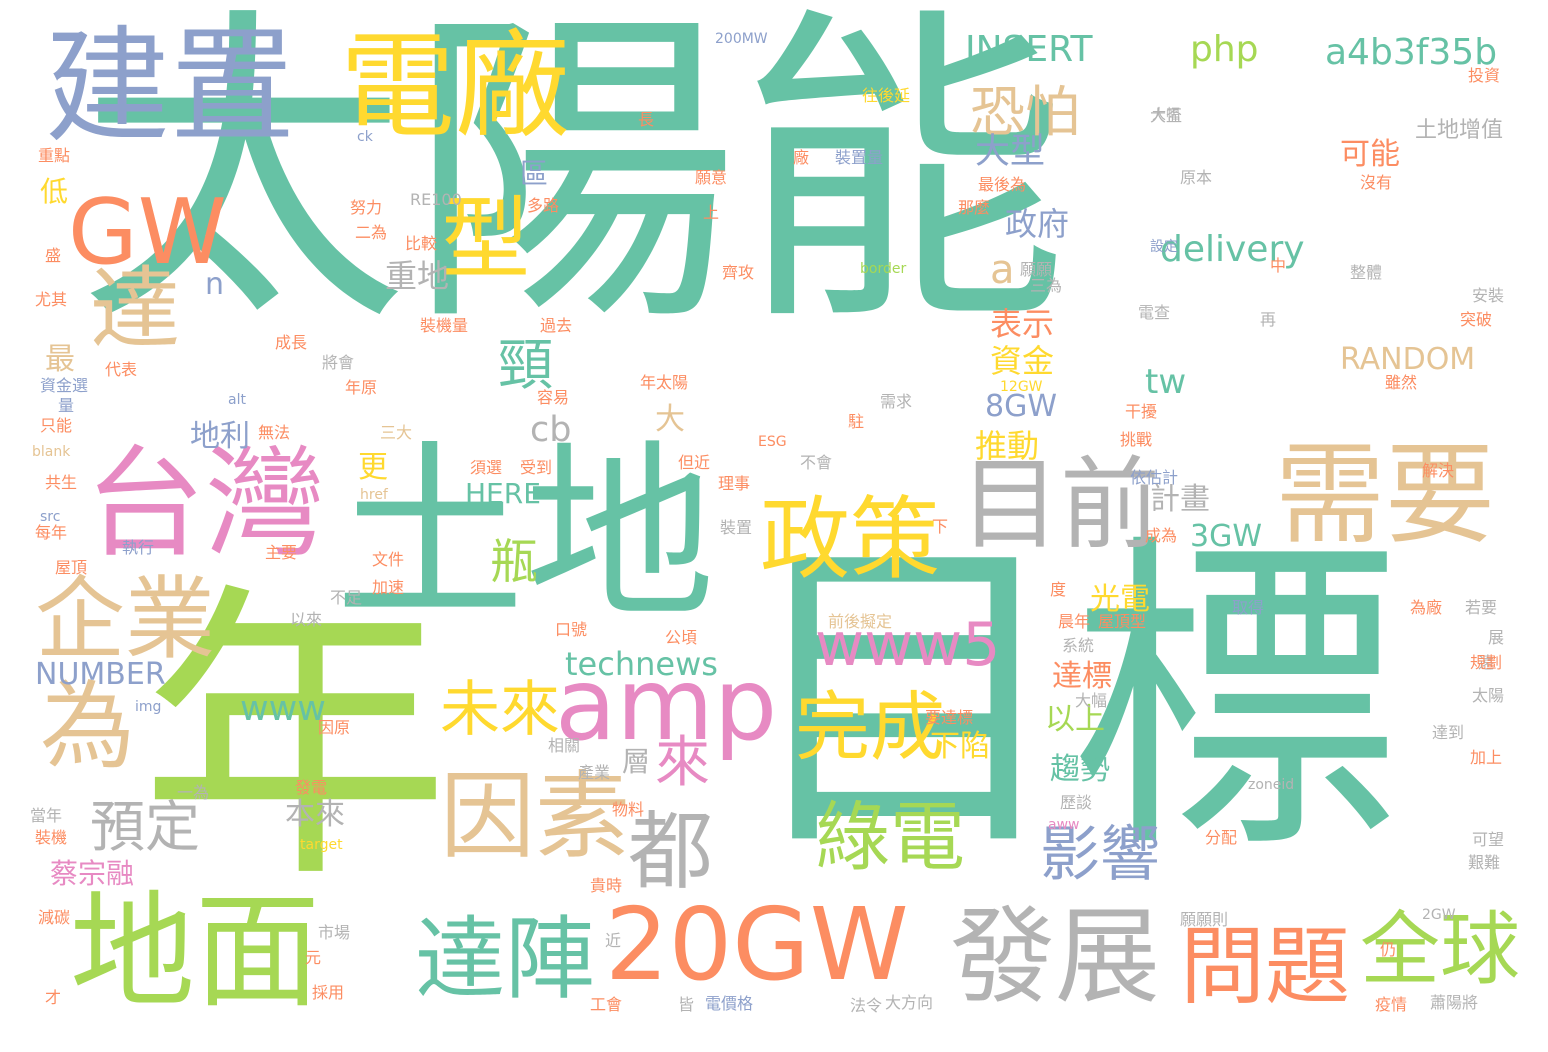 The image size is (1548, 1052). I want to click on word-yuanyi: 願意, so click(711, 177).